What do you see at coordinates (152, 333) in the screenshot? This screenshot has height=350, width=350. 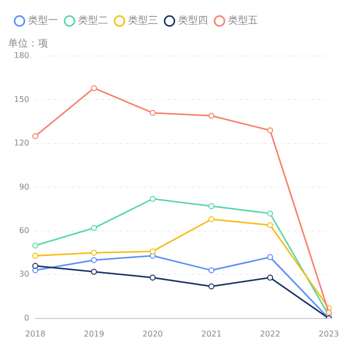 I see `x-tick-label: 2020` at bounding box center [152, 333].